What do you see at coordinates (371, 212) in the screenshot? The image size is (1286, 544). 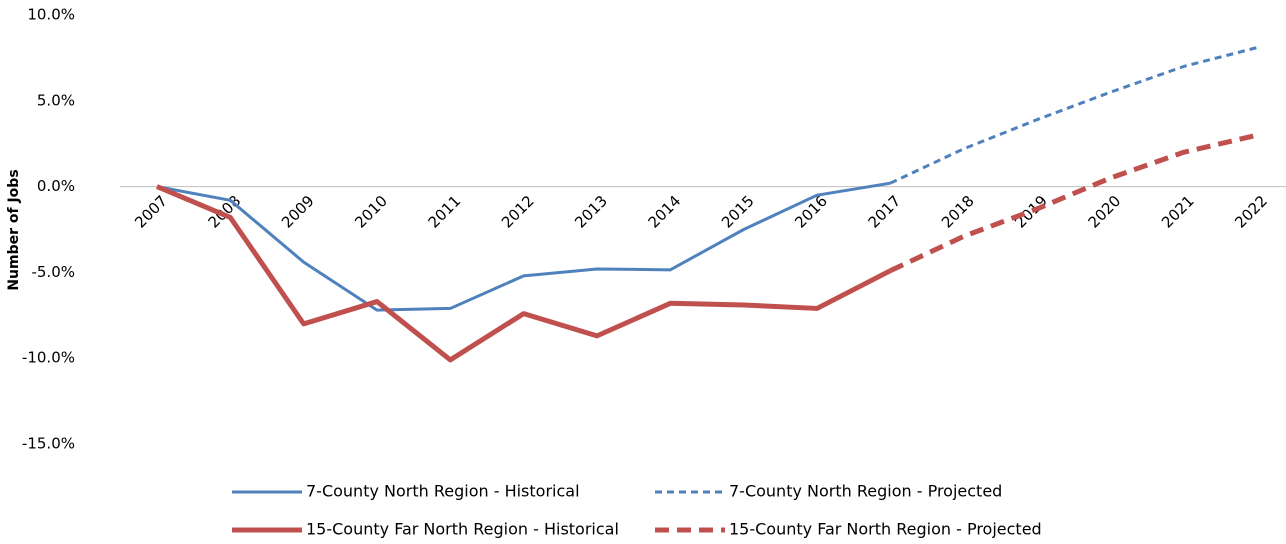 I see `x-tick-label: 2010` at bounding box center [371, 212].